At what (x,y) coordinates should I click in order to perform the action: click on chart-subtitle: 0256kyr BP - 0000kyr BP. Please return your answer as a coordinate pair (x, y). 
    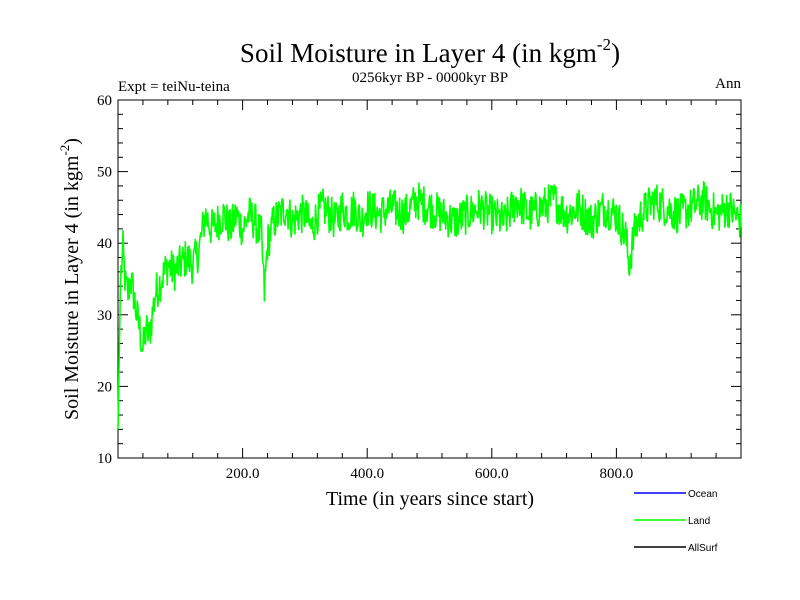
    Looking at the image, I should click on (430, 78).